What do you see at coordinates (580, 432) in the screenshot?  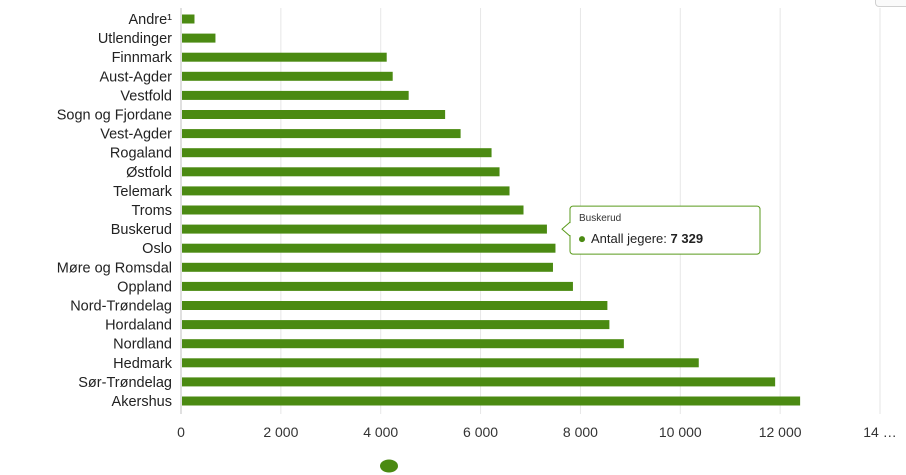 I see `x-tick-label: 8 000` at bounding box center [580, 432].